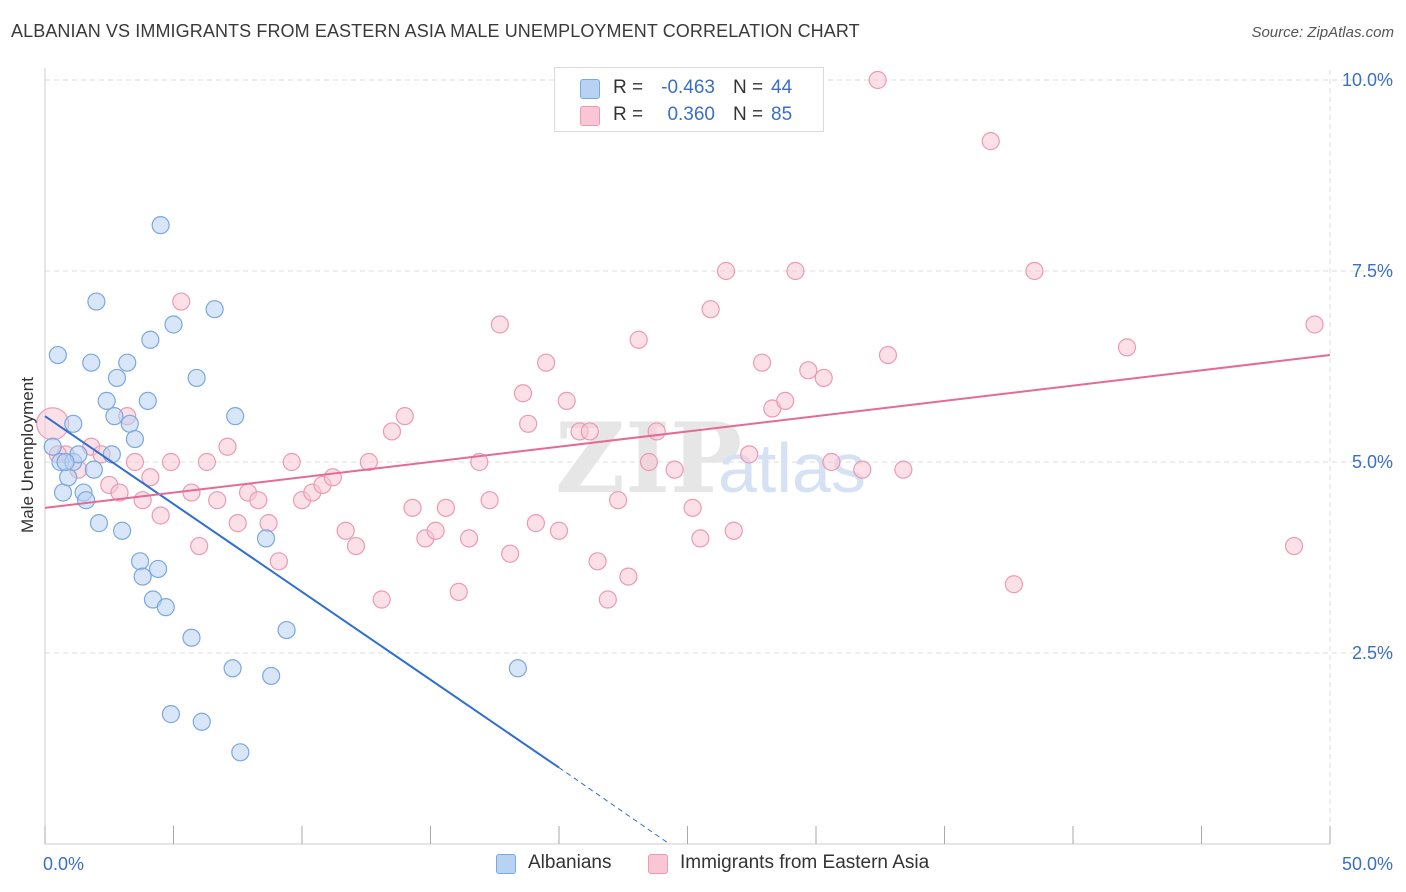  I want to click on source-label: Source: ZipAtlas.com, so click(1322, 32).